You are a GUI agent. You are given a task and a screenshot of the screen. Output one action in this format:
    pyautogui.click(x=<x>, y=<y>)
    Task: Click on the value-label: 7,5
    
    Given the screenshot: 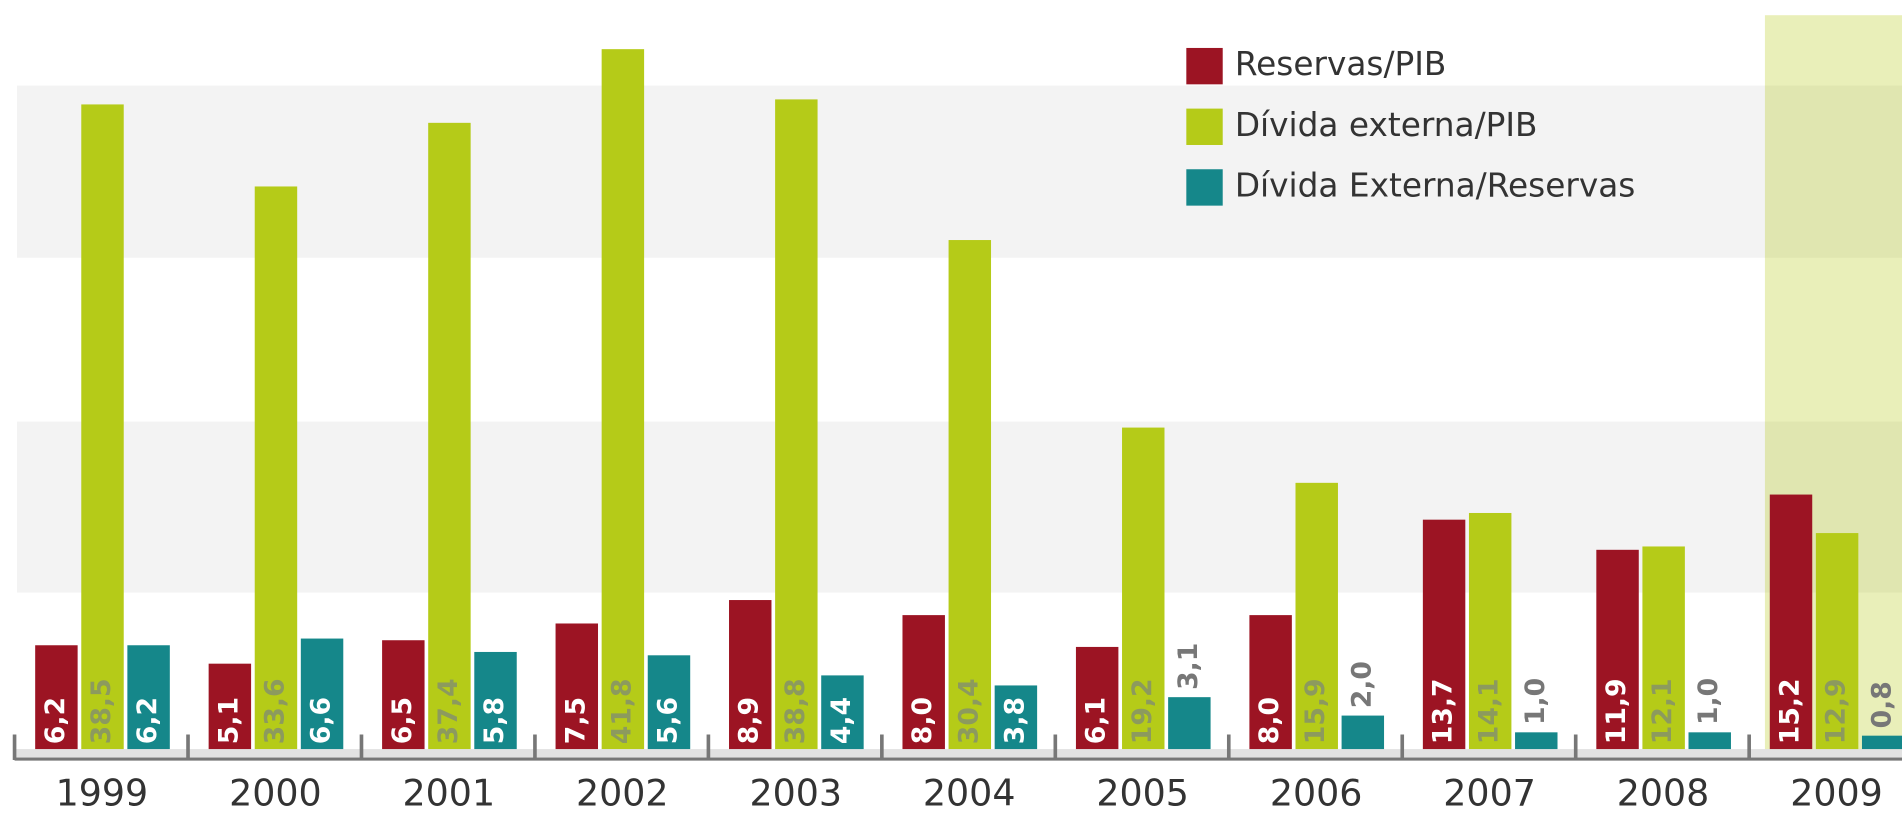 What is the action you would take?
    pyautogui.click(x=575, y=720)
    